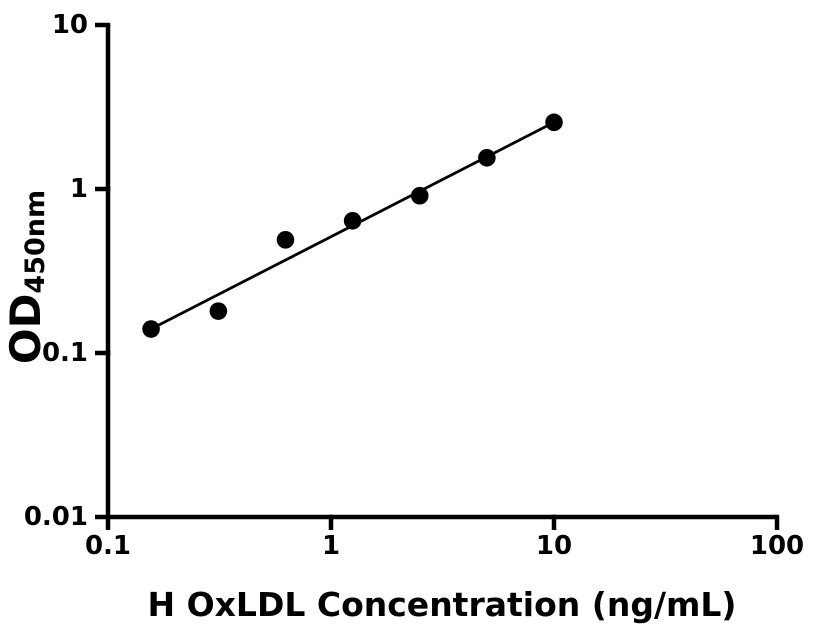  What do you see at coordinates (554, 546) in the screenshot?
I see `x-tick-label: 10` at bounding box center [554, 546].